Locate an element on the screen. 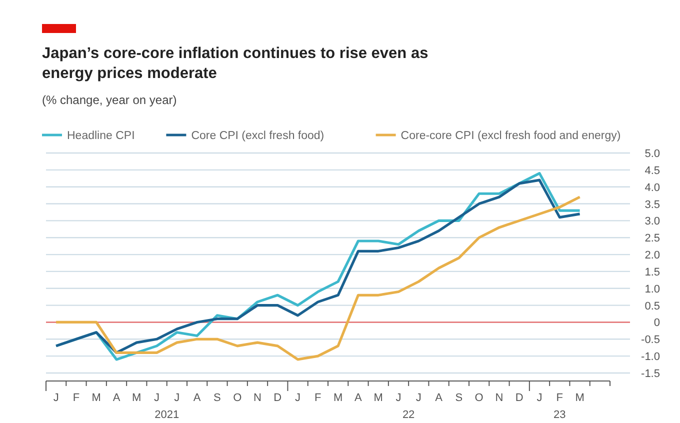  text: 2021 is located at coordinates (167, 415).